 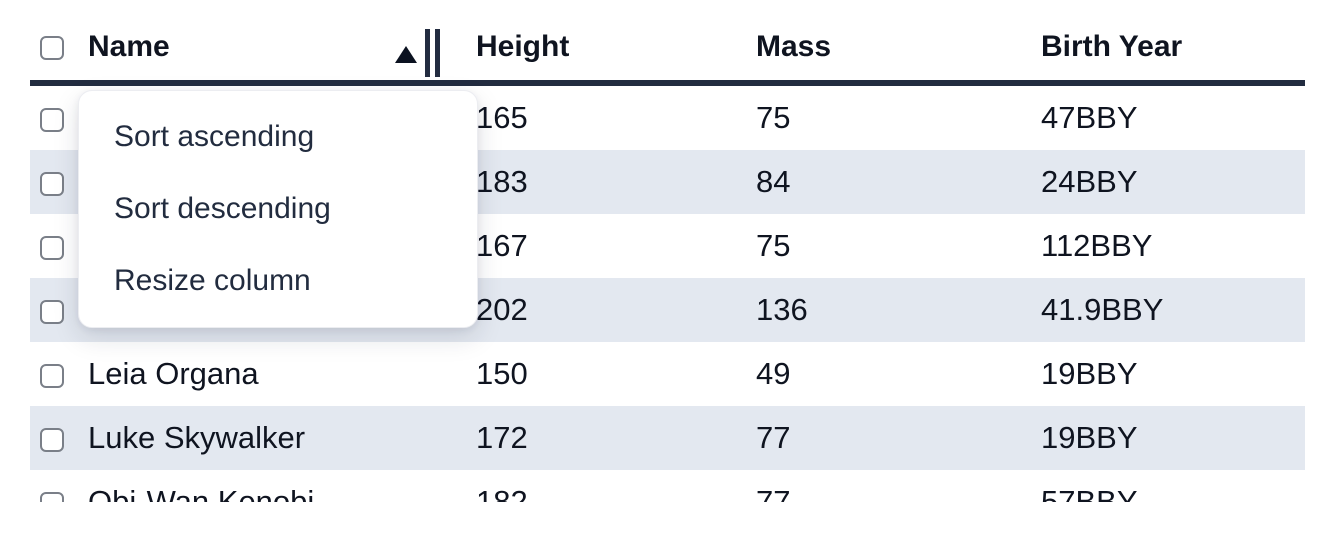 I want to click on table-row: Luke Skywalker 172 77 19BBY, so click(x=667, y=438).